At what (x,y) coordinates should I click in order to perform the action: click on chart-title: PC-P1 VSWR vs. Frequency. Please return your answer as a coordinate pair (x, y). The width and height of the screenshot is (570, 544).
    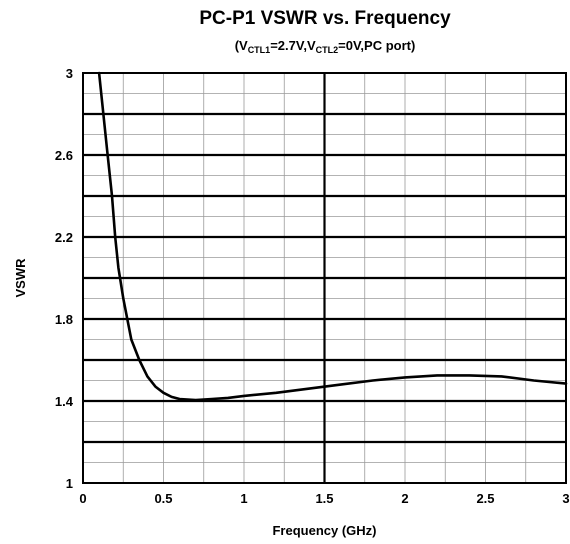
    Looking at the image, I should click on (325, 18).